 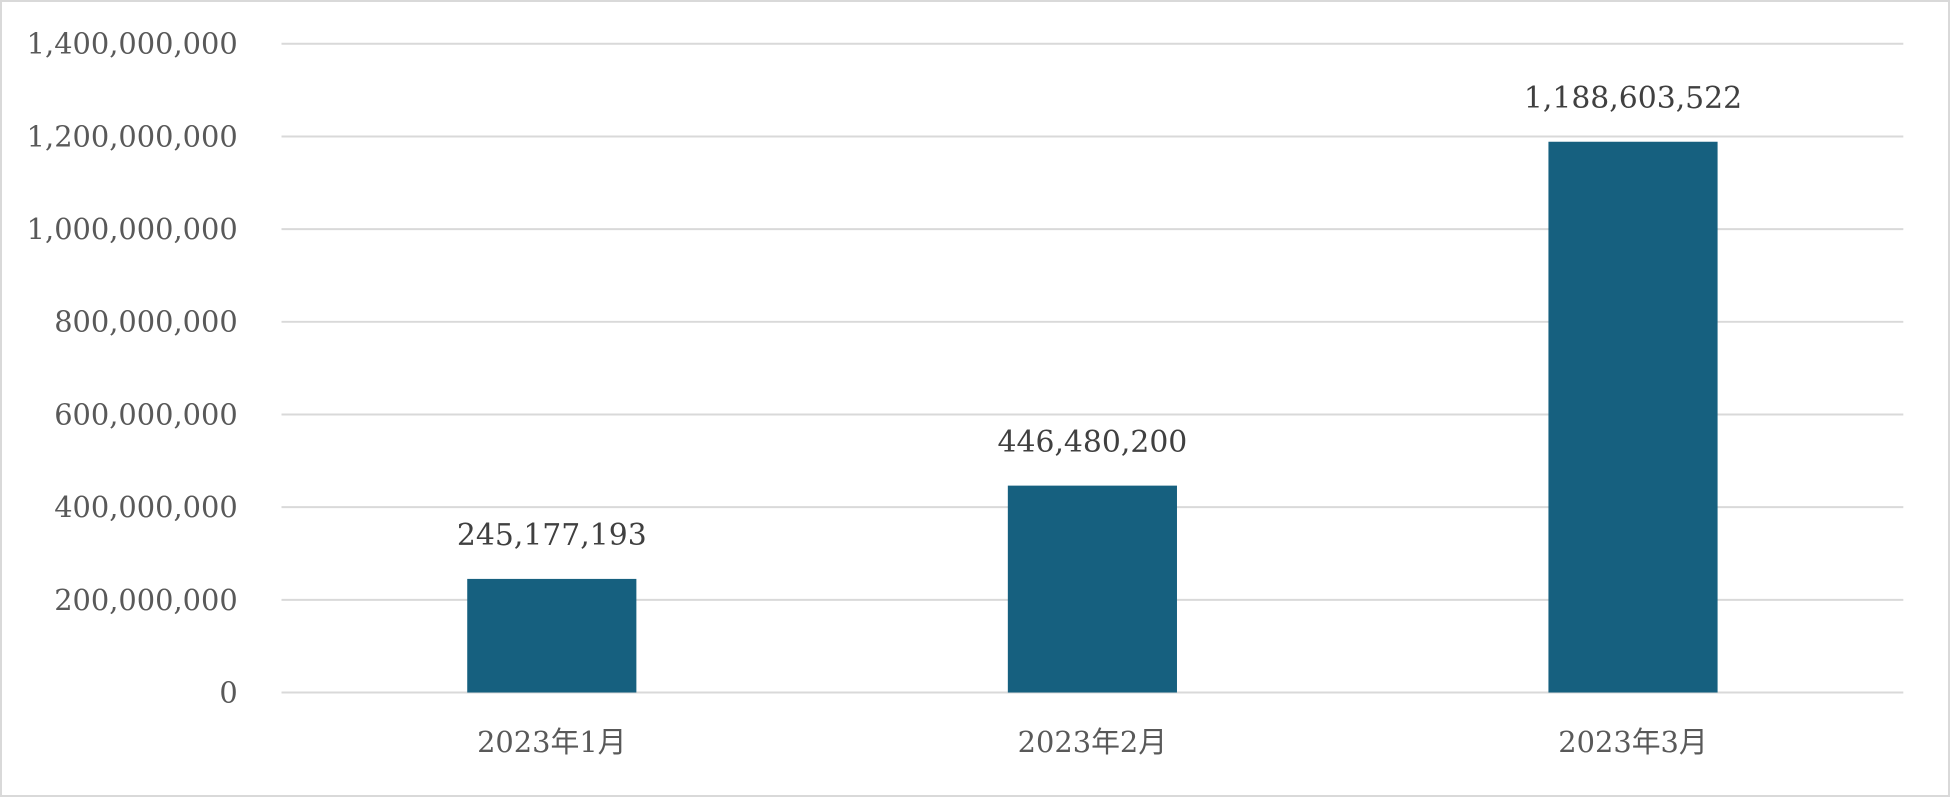 I want to click on y-tick-label-6: 1,200,000,000, so click(x=132, y=136).